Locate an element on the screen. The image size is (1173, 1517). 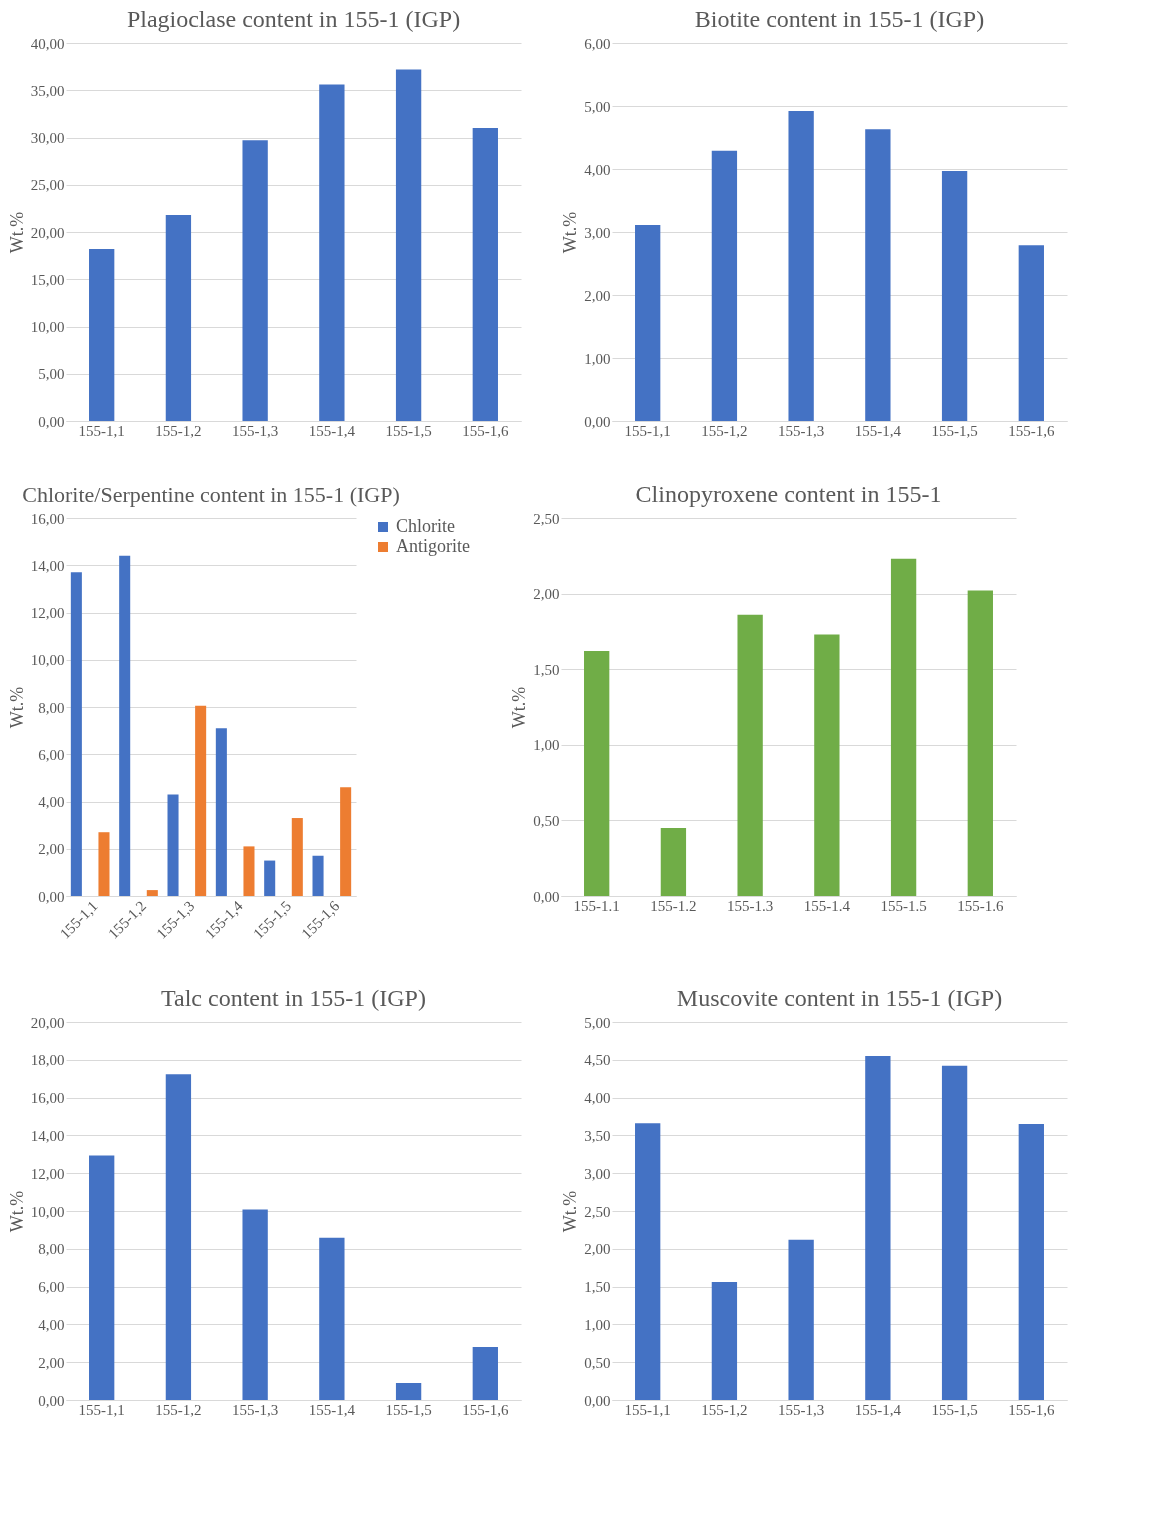
legend-label: Antigorite is located at coordinates (433, 546).